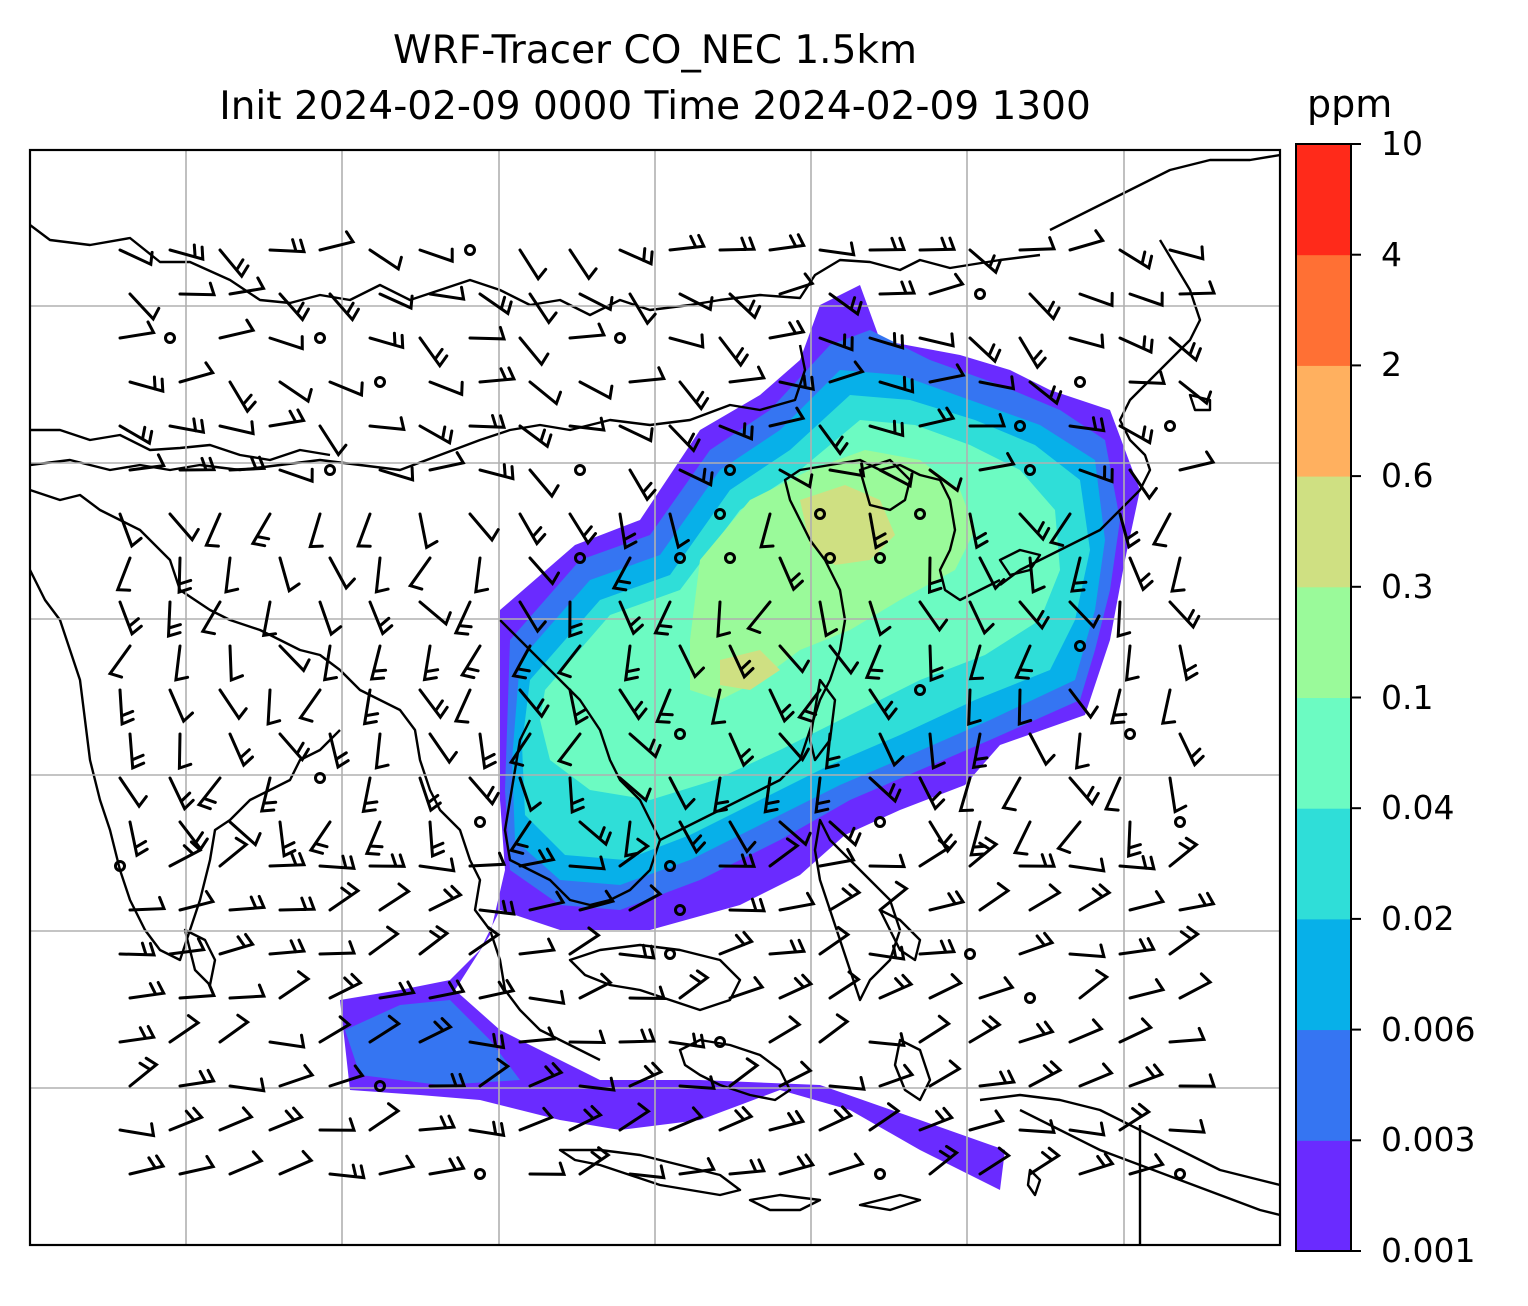 The height and width of the screenshot is (1306, 1528). Describe the element at coordinates (1418, 918) in the screenshot. I see `colorbar-tick-label: 0.02` at that location.